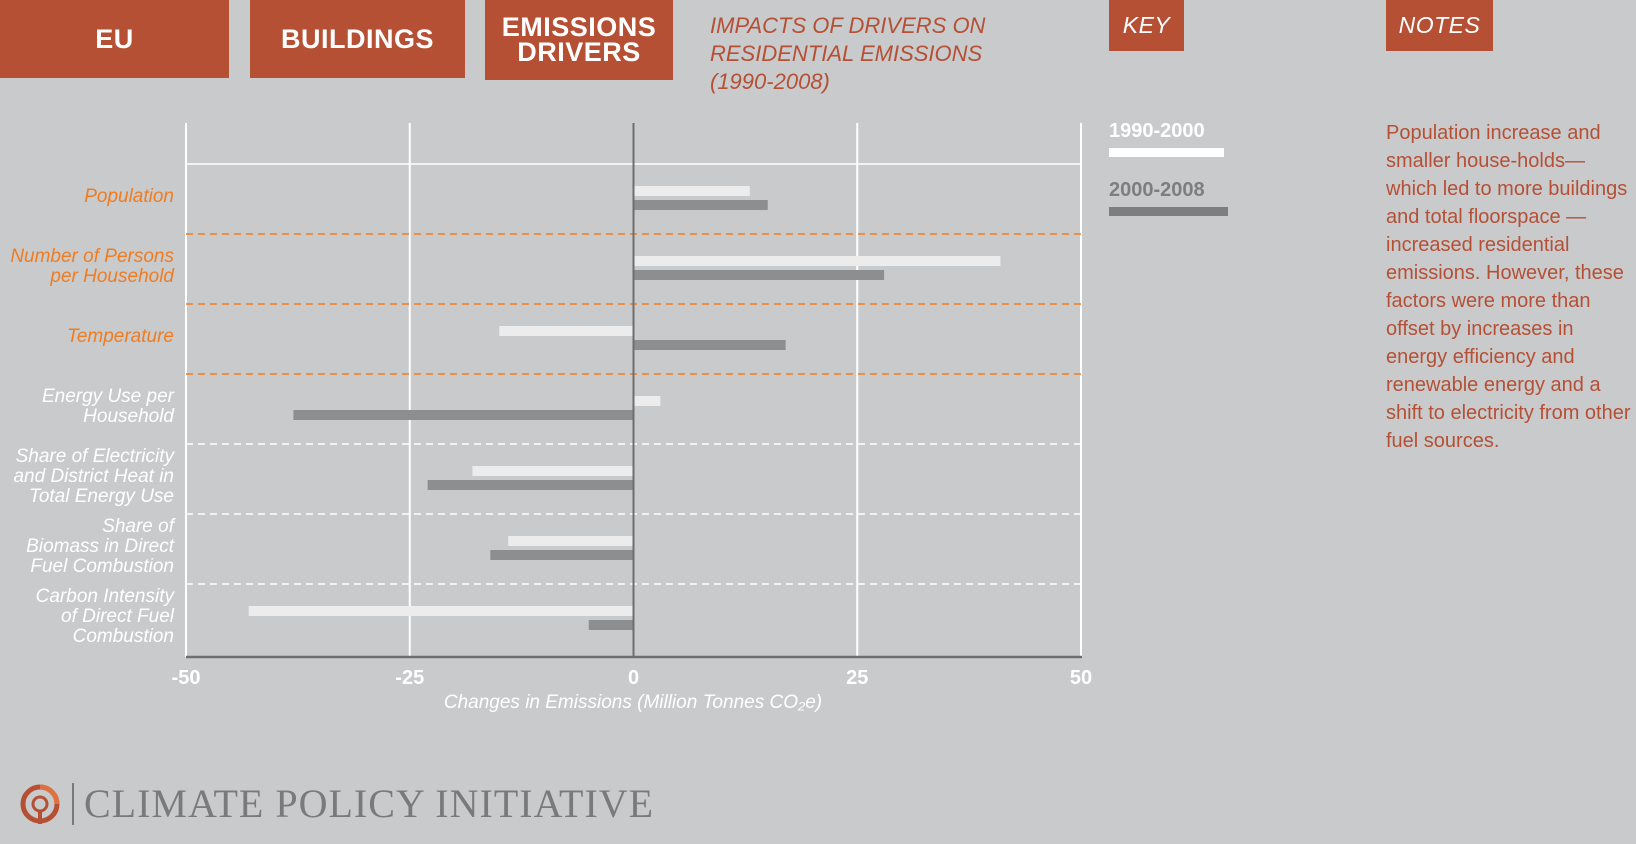  I want to click on category-label-3: Energy Use per Household, so click(107, 406).